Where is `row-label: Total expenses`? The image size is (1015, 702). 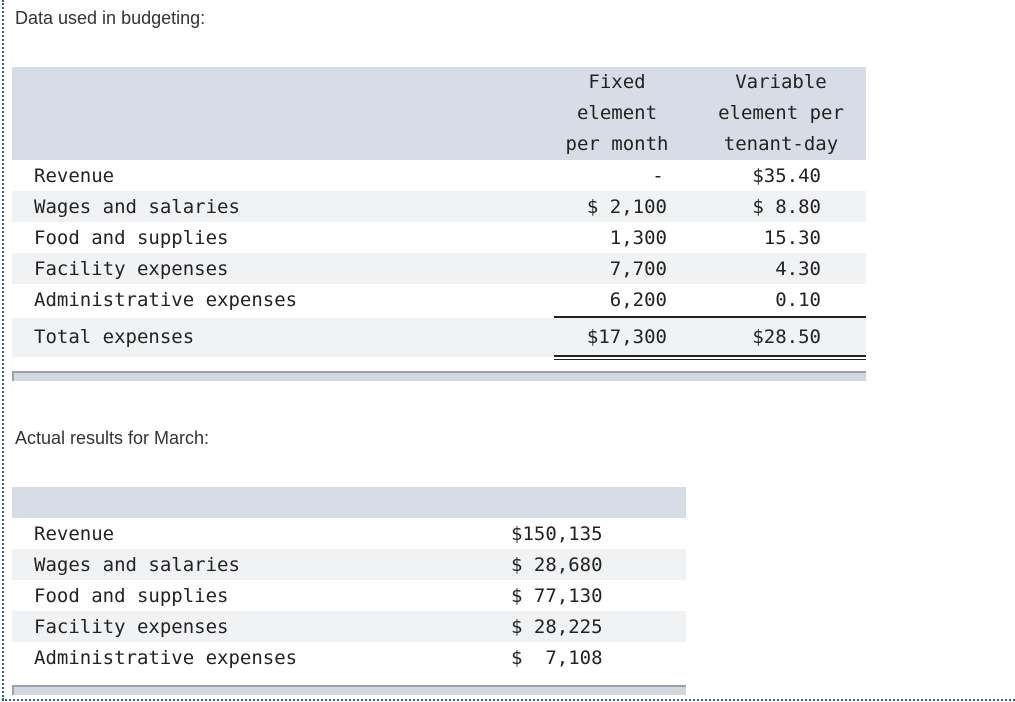 row-label: Total expenses is located at coordinates (114, 336).